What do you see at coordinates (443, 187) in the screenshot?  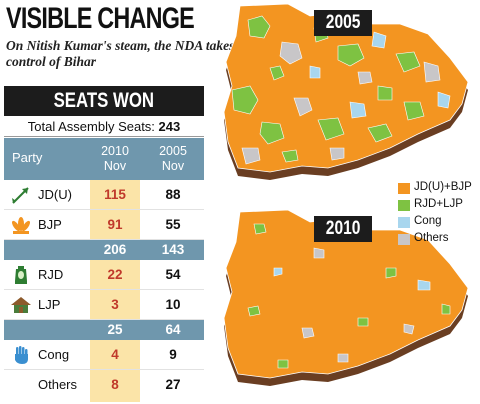 I see `legend-label: JD(U)+BJP` at bounding box center [443, 187].